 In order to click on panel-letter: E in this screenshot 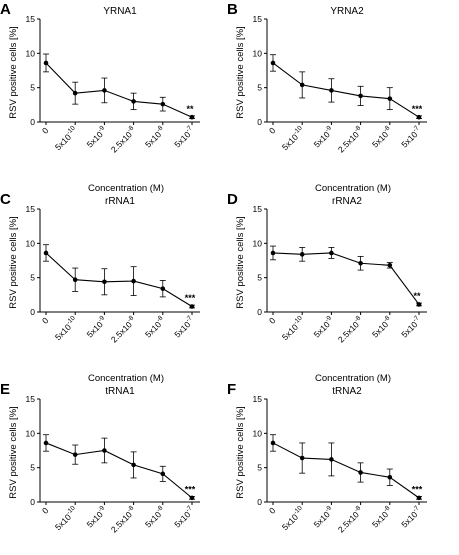, I will do `click(5, 389)`.